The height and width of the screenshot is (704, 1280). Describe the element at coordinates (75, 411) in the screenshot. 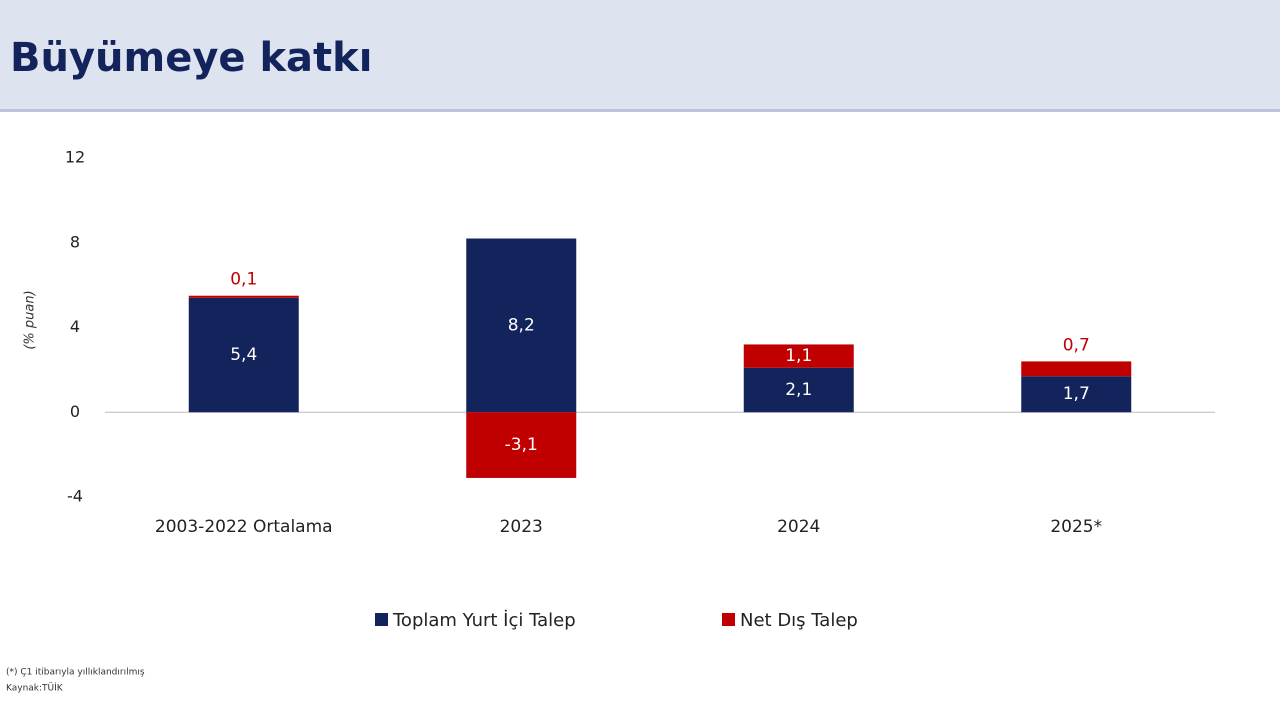

I see `y-tick-label: 0` at that location.